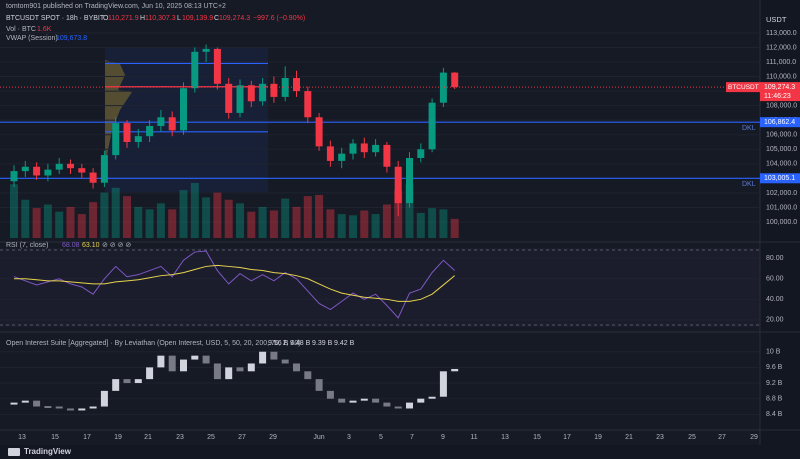  I want to click on y-tick-label: 8.4 B, so click(774, 414).